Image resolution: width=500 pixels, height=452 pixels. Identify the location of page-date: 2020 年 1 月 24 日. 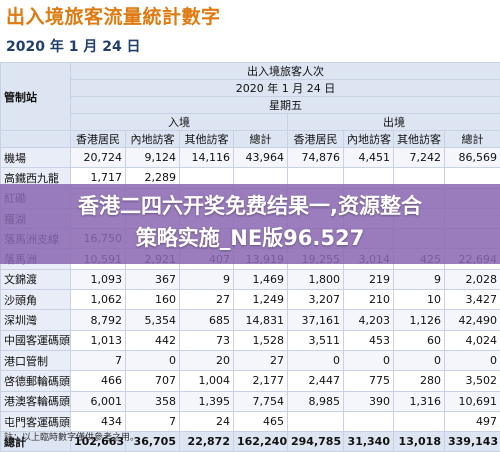
(73, 46).